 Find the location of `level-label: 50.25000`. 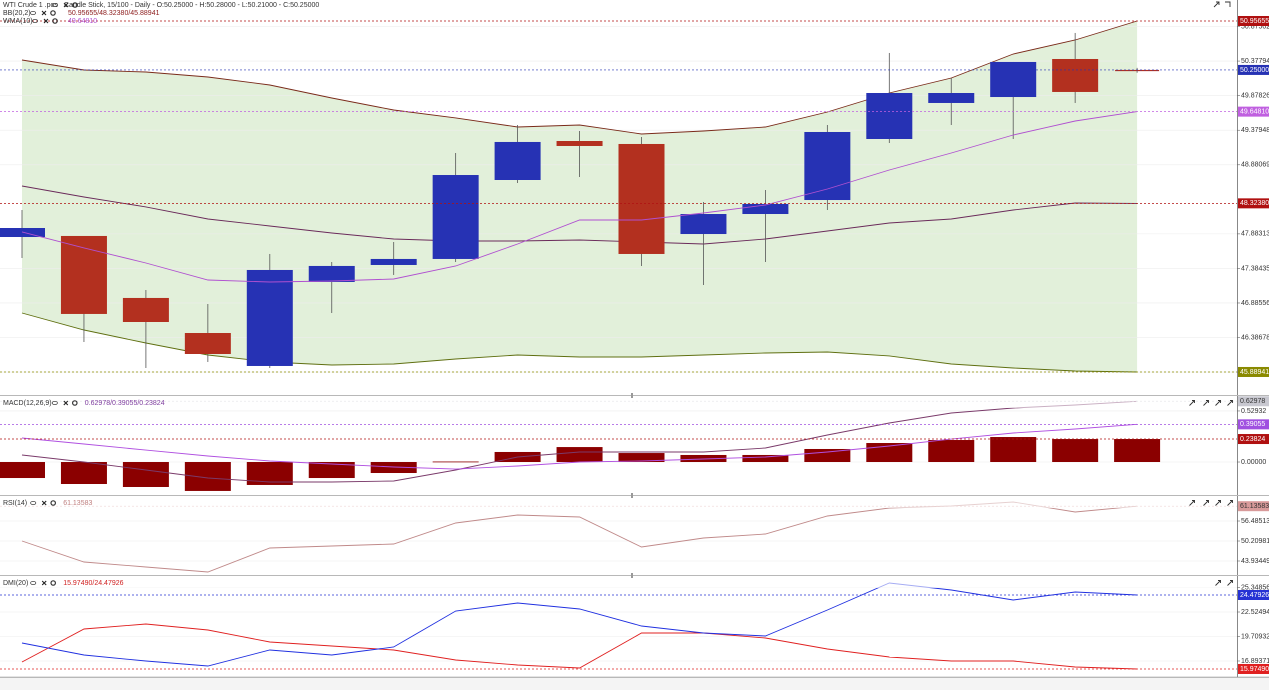

level-label: 50.25000 is located at coordinates (1254, 70).